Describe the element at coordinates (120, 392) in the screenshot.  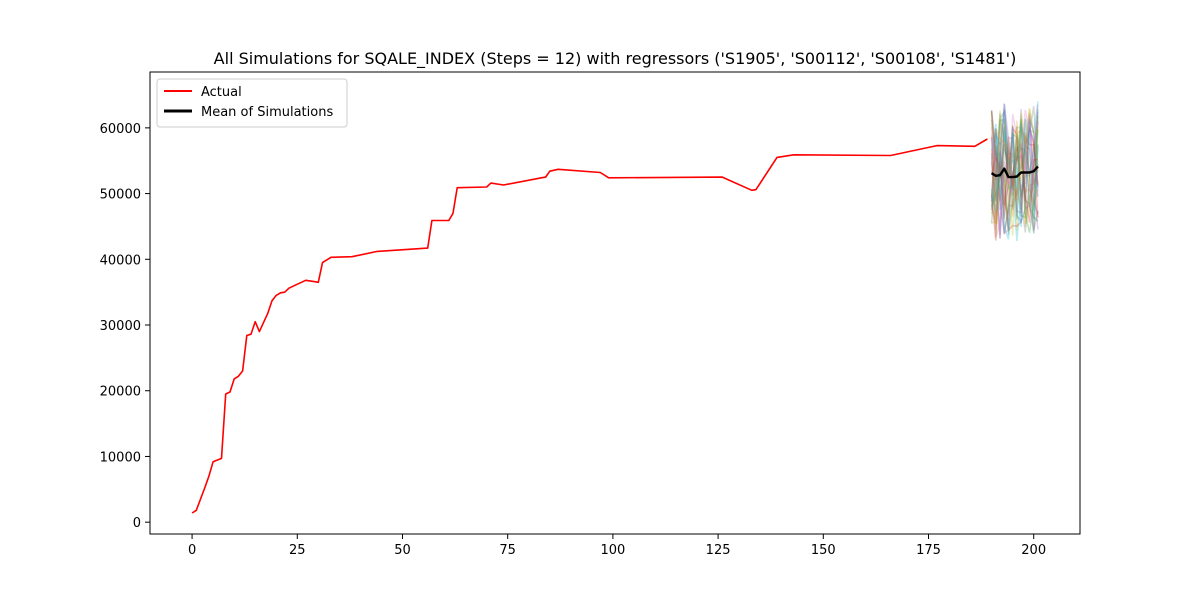
I see `y-tick-label: 20000` at that location.